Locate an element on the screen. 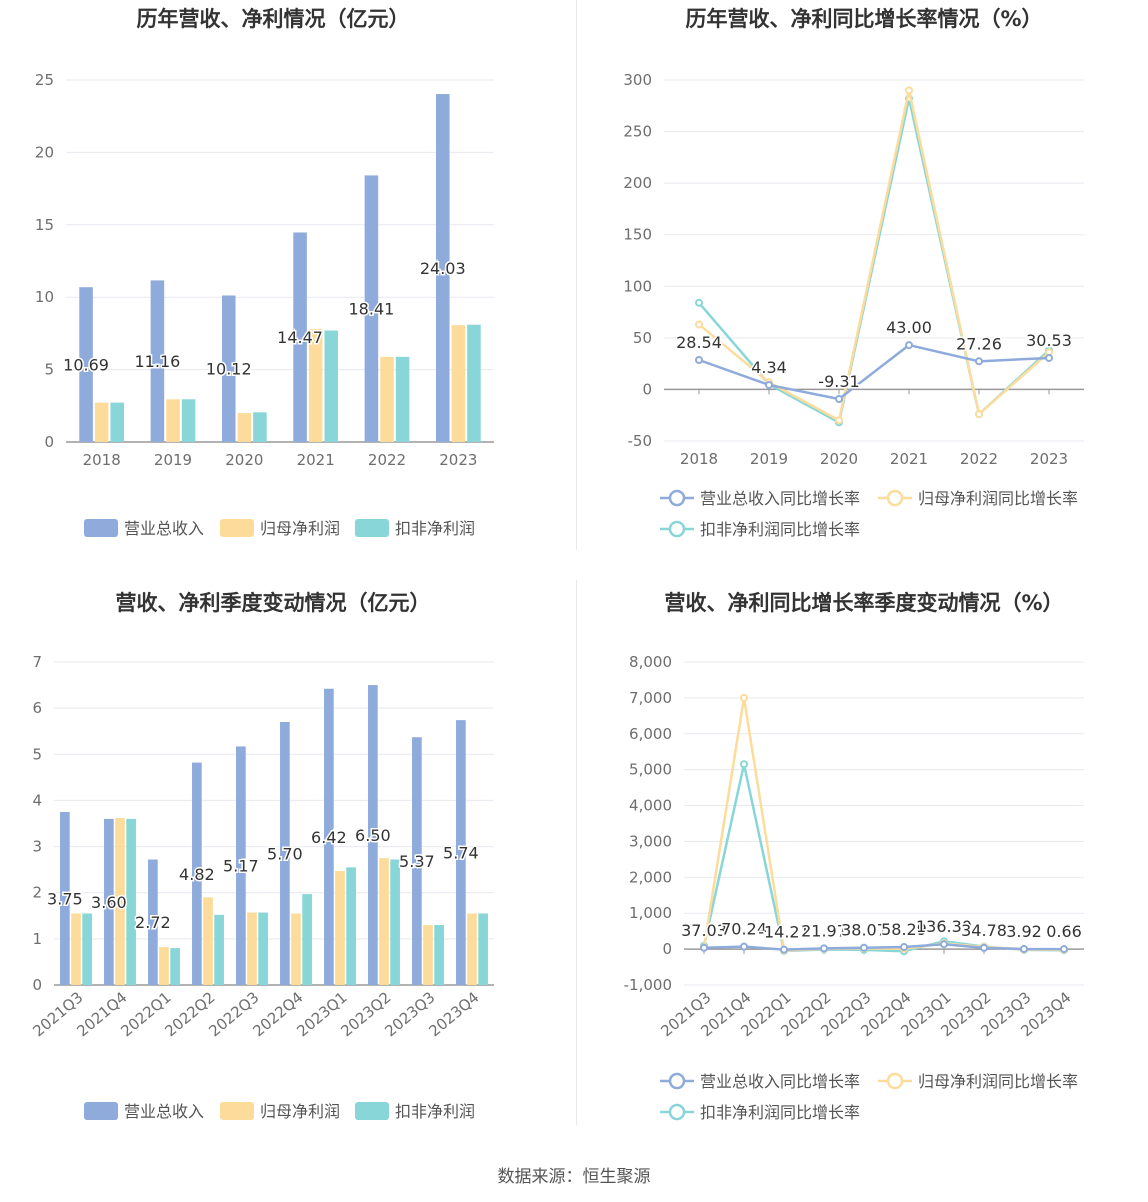 This screenshot has width=1148, height=1202. point-营业总收入同比增长率-2019 is located at coordinates (769, 384).